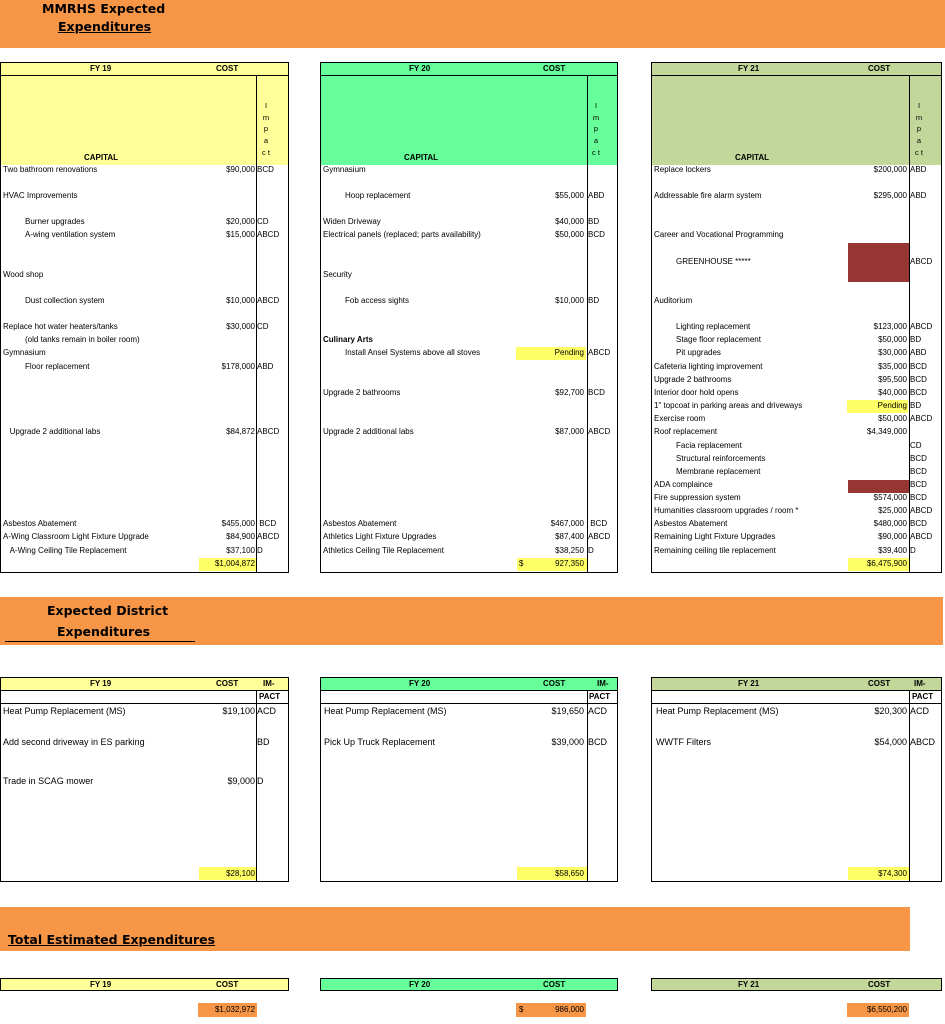 The height and width of the screenshot is (1024, 945). I want to click on row-label: Stage floor replacement, so click(718, 339).